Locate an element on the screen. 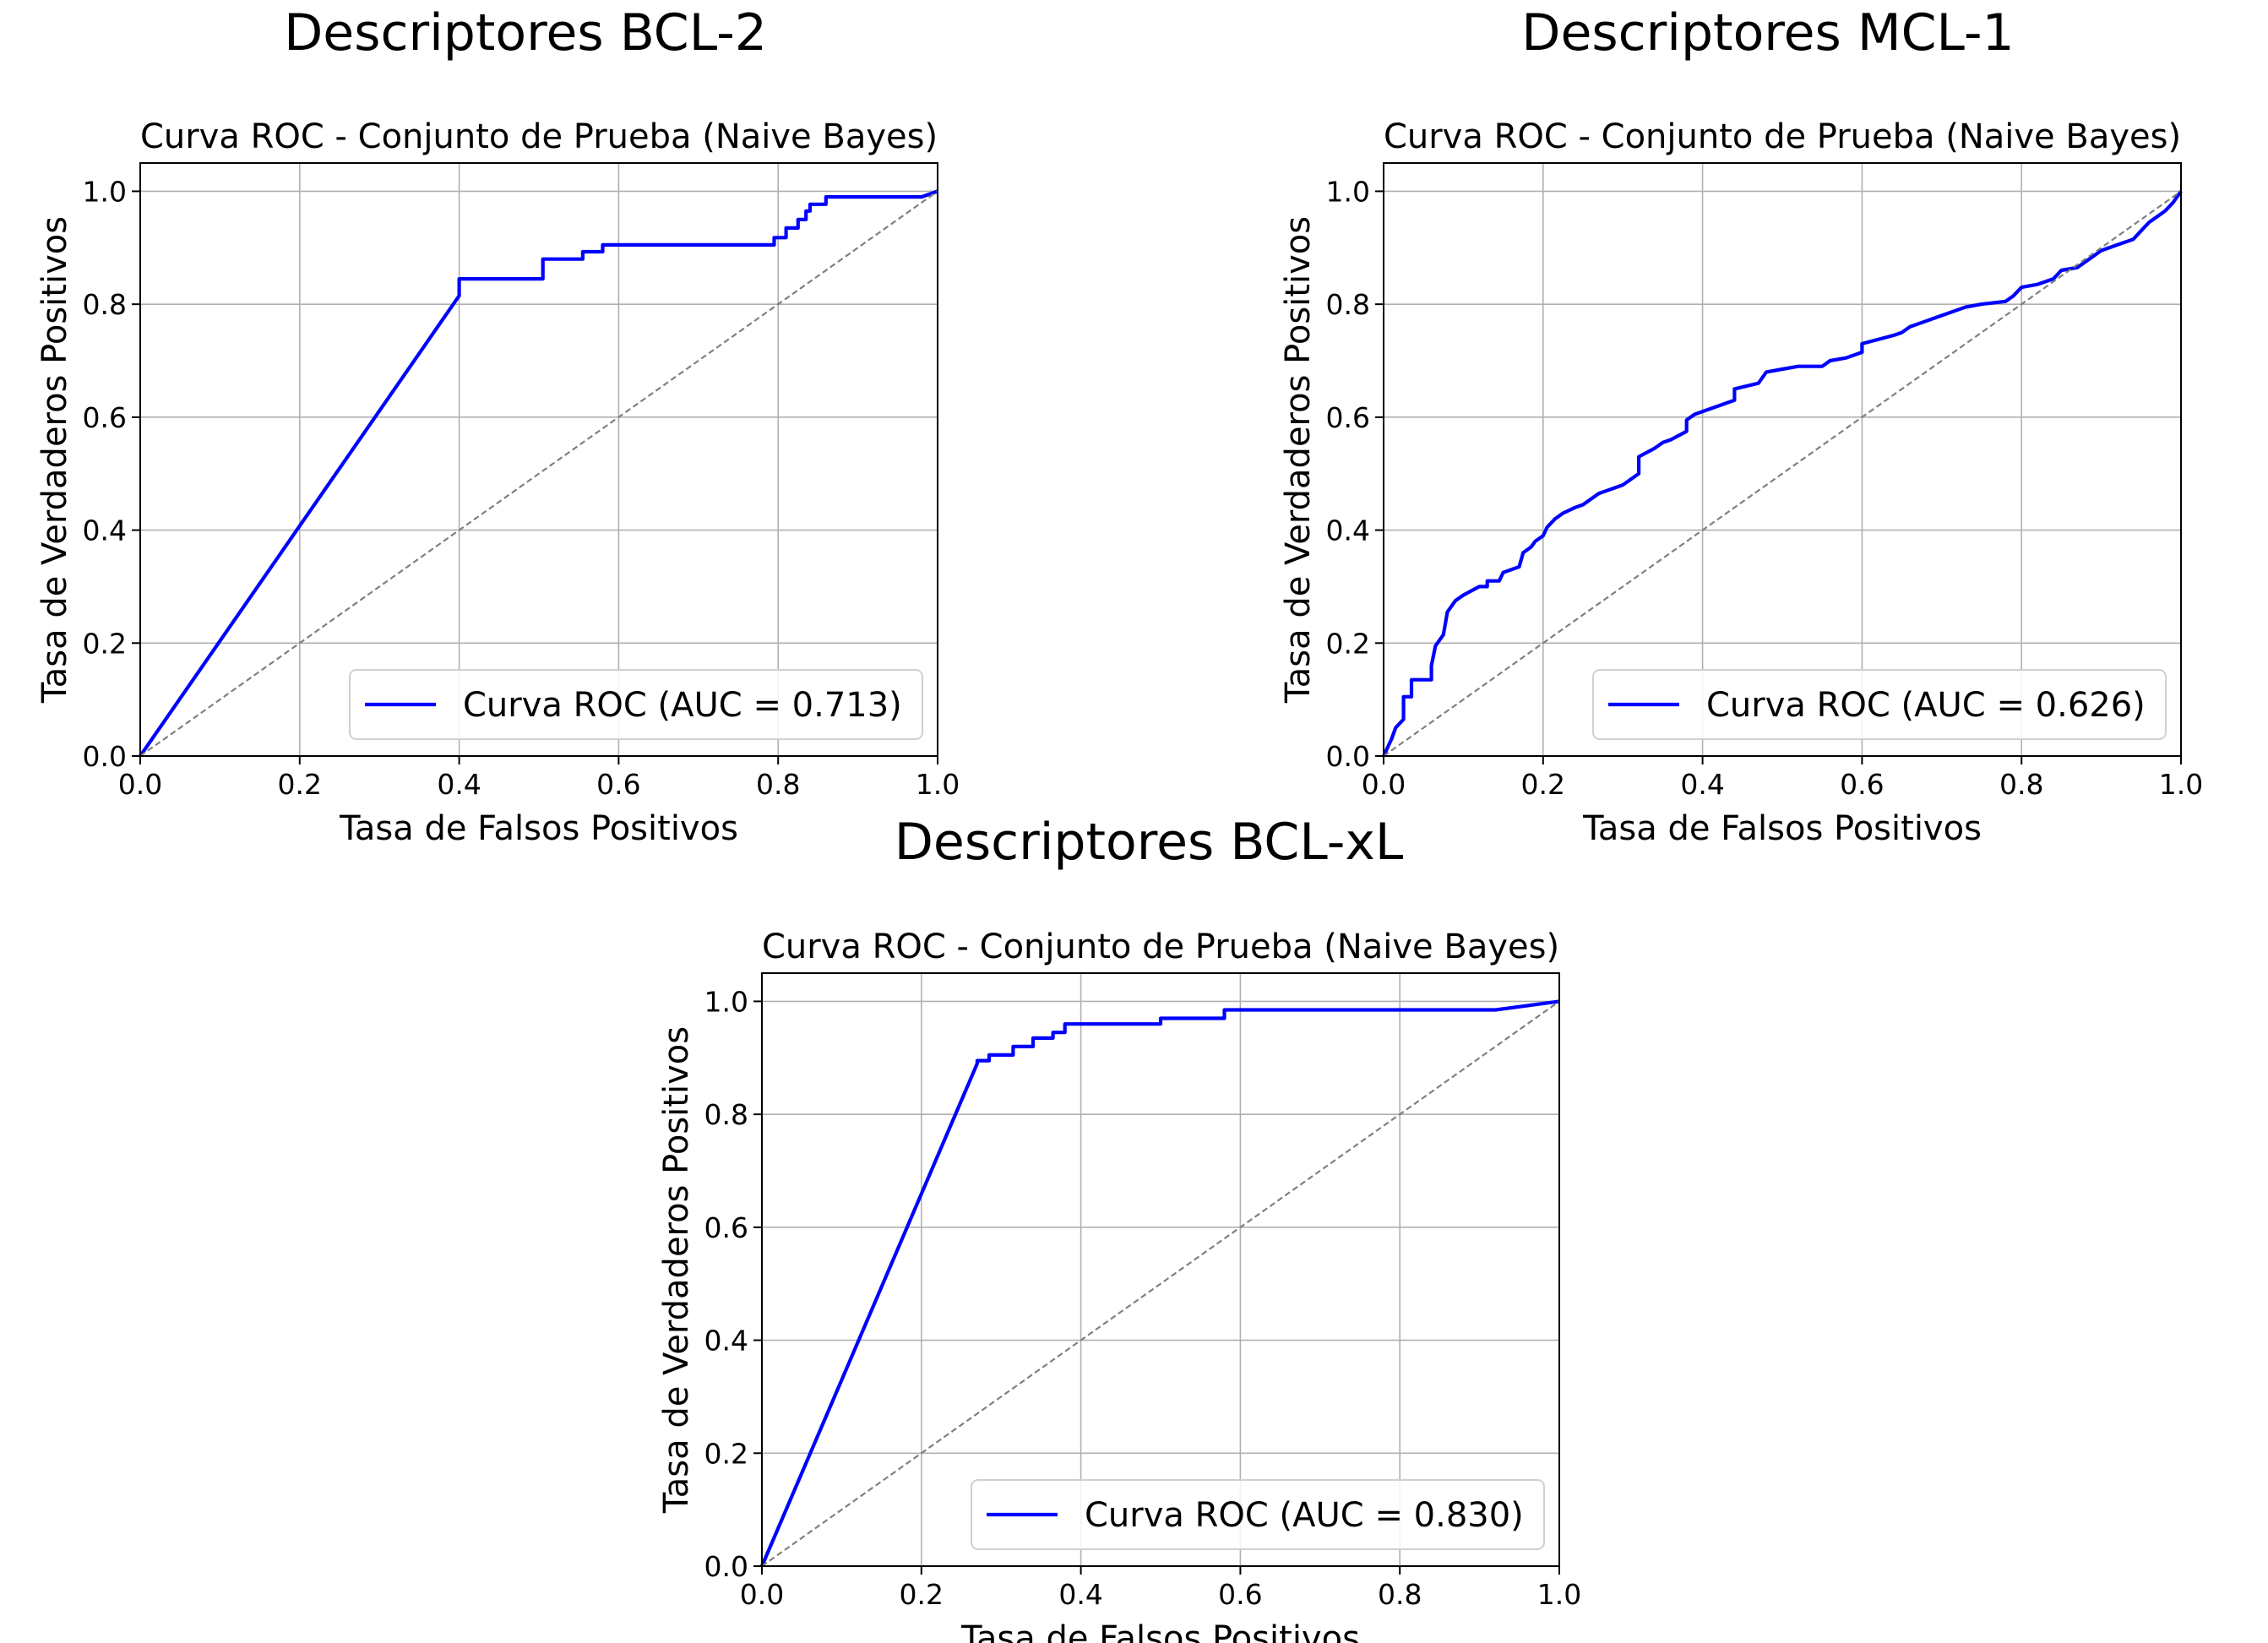  legend-label: Curva ROC (AUC = 0.626) is located at coordinates (1926, 705).